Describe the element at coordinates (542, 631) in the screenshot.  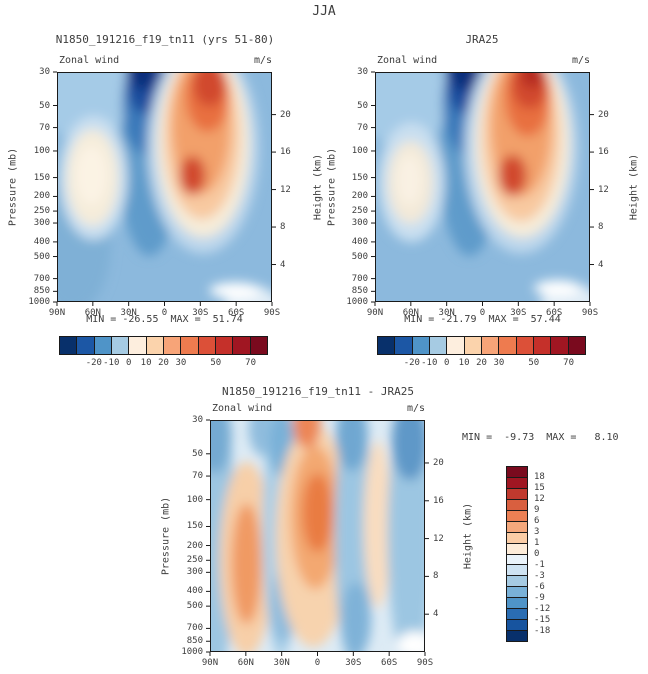
I see `colorbar-tick-label: -18` at that location.